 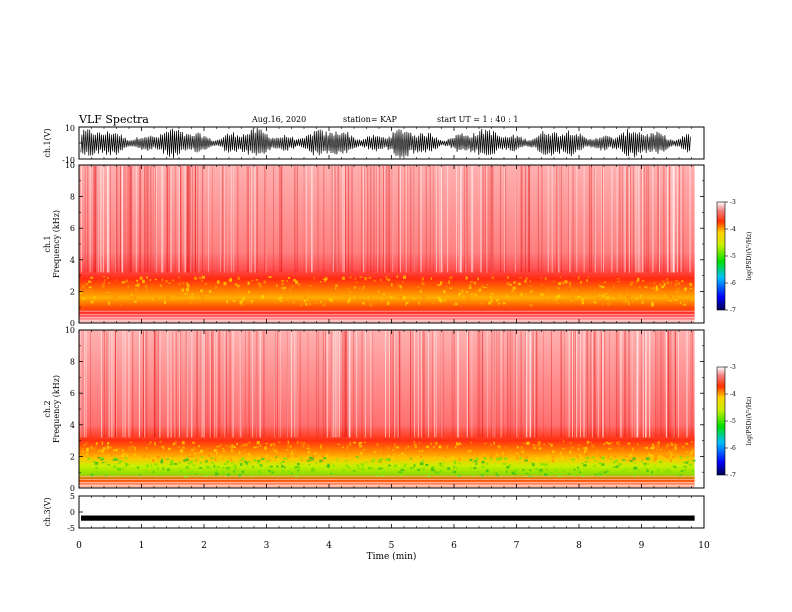 What do you see at coordinates (71, 528) in the screenshot?
I see `ch3-ytick-label: -5` at bounding box center [71, 528].